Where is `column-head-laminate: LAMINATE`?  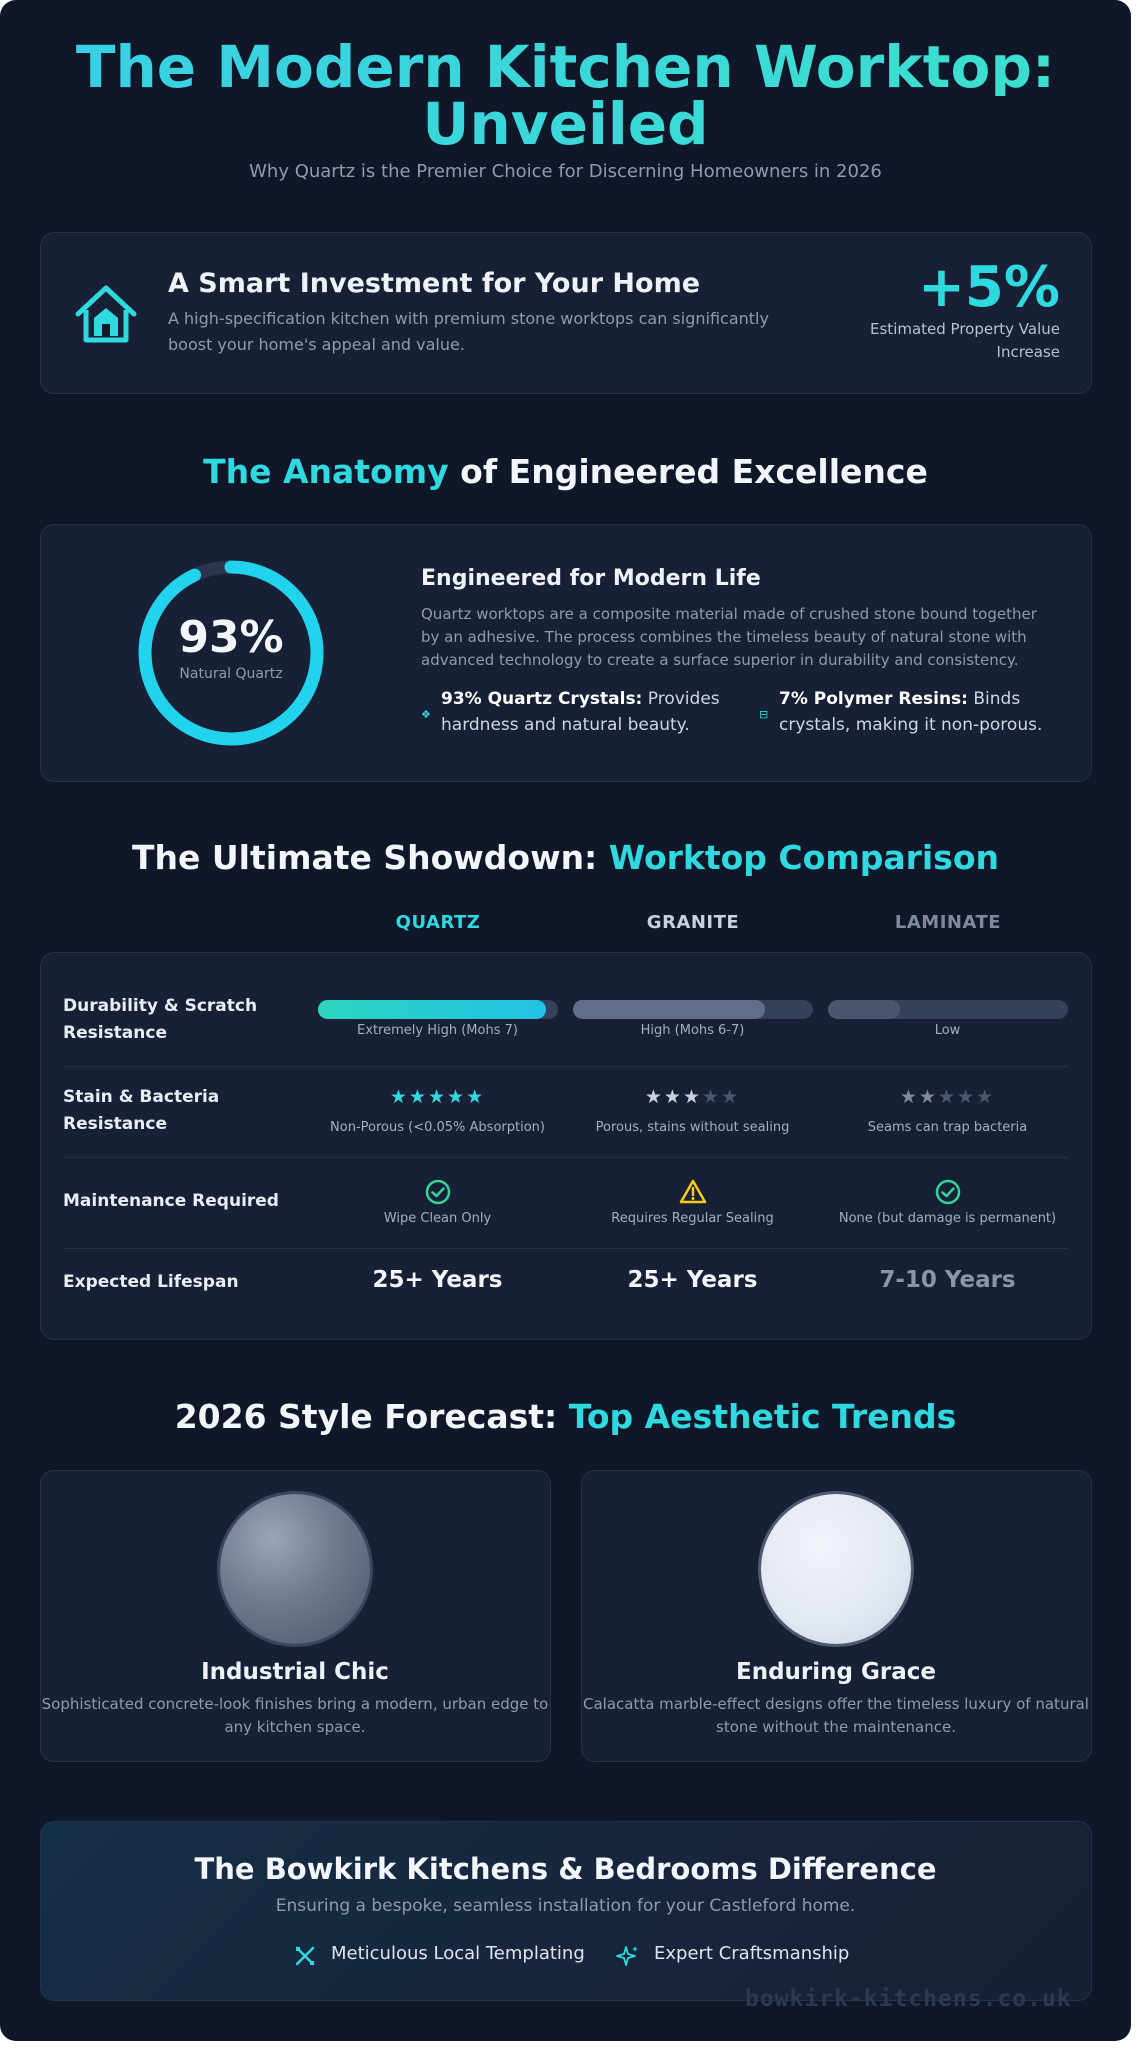
column-head-laminate: LAMINATE is located at coordinates (948, 922).